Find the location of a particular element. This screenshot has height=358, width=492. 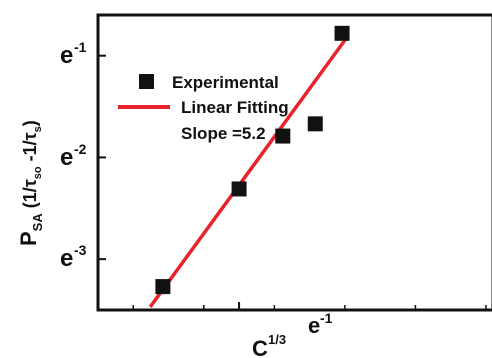

y-label-paren-sub1: so is located at coordinates (38, 172).